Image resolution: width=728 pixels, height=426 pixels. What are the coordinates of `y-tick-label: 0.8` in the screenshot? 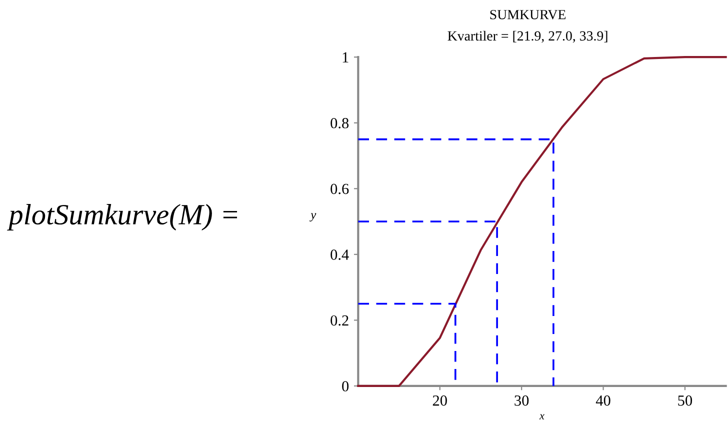 It's located at (339, 123).